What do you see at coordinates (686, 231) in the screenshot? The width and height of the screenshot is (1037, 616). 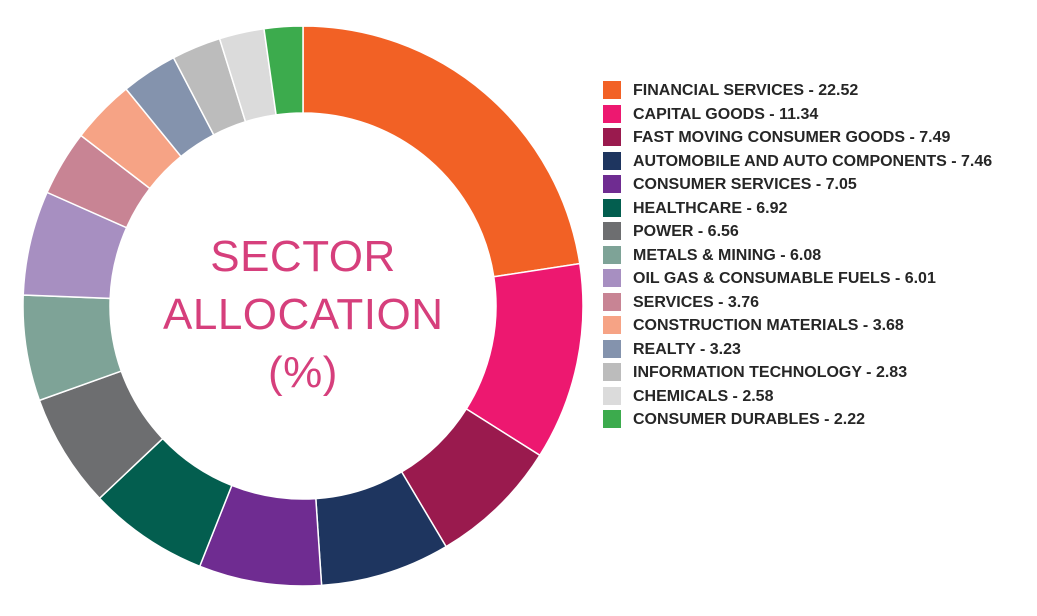 I see `legend-label: POWER - 6.56` at bounding box center [686, 231].